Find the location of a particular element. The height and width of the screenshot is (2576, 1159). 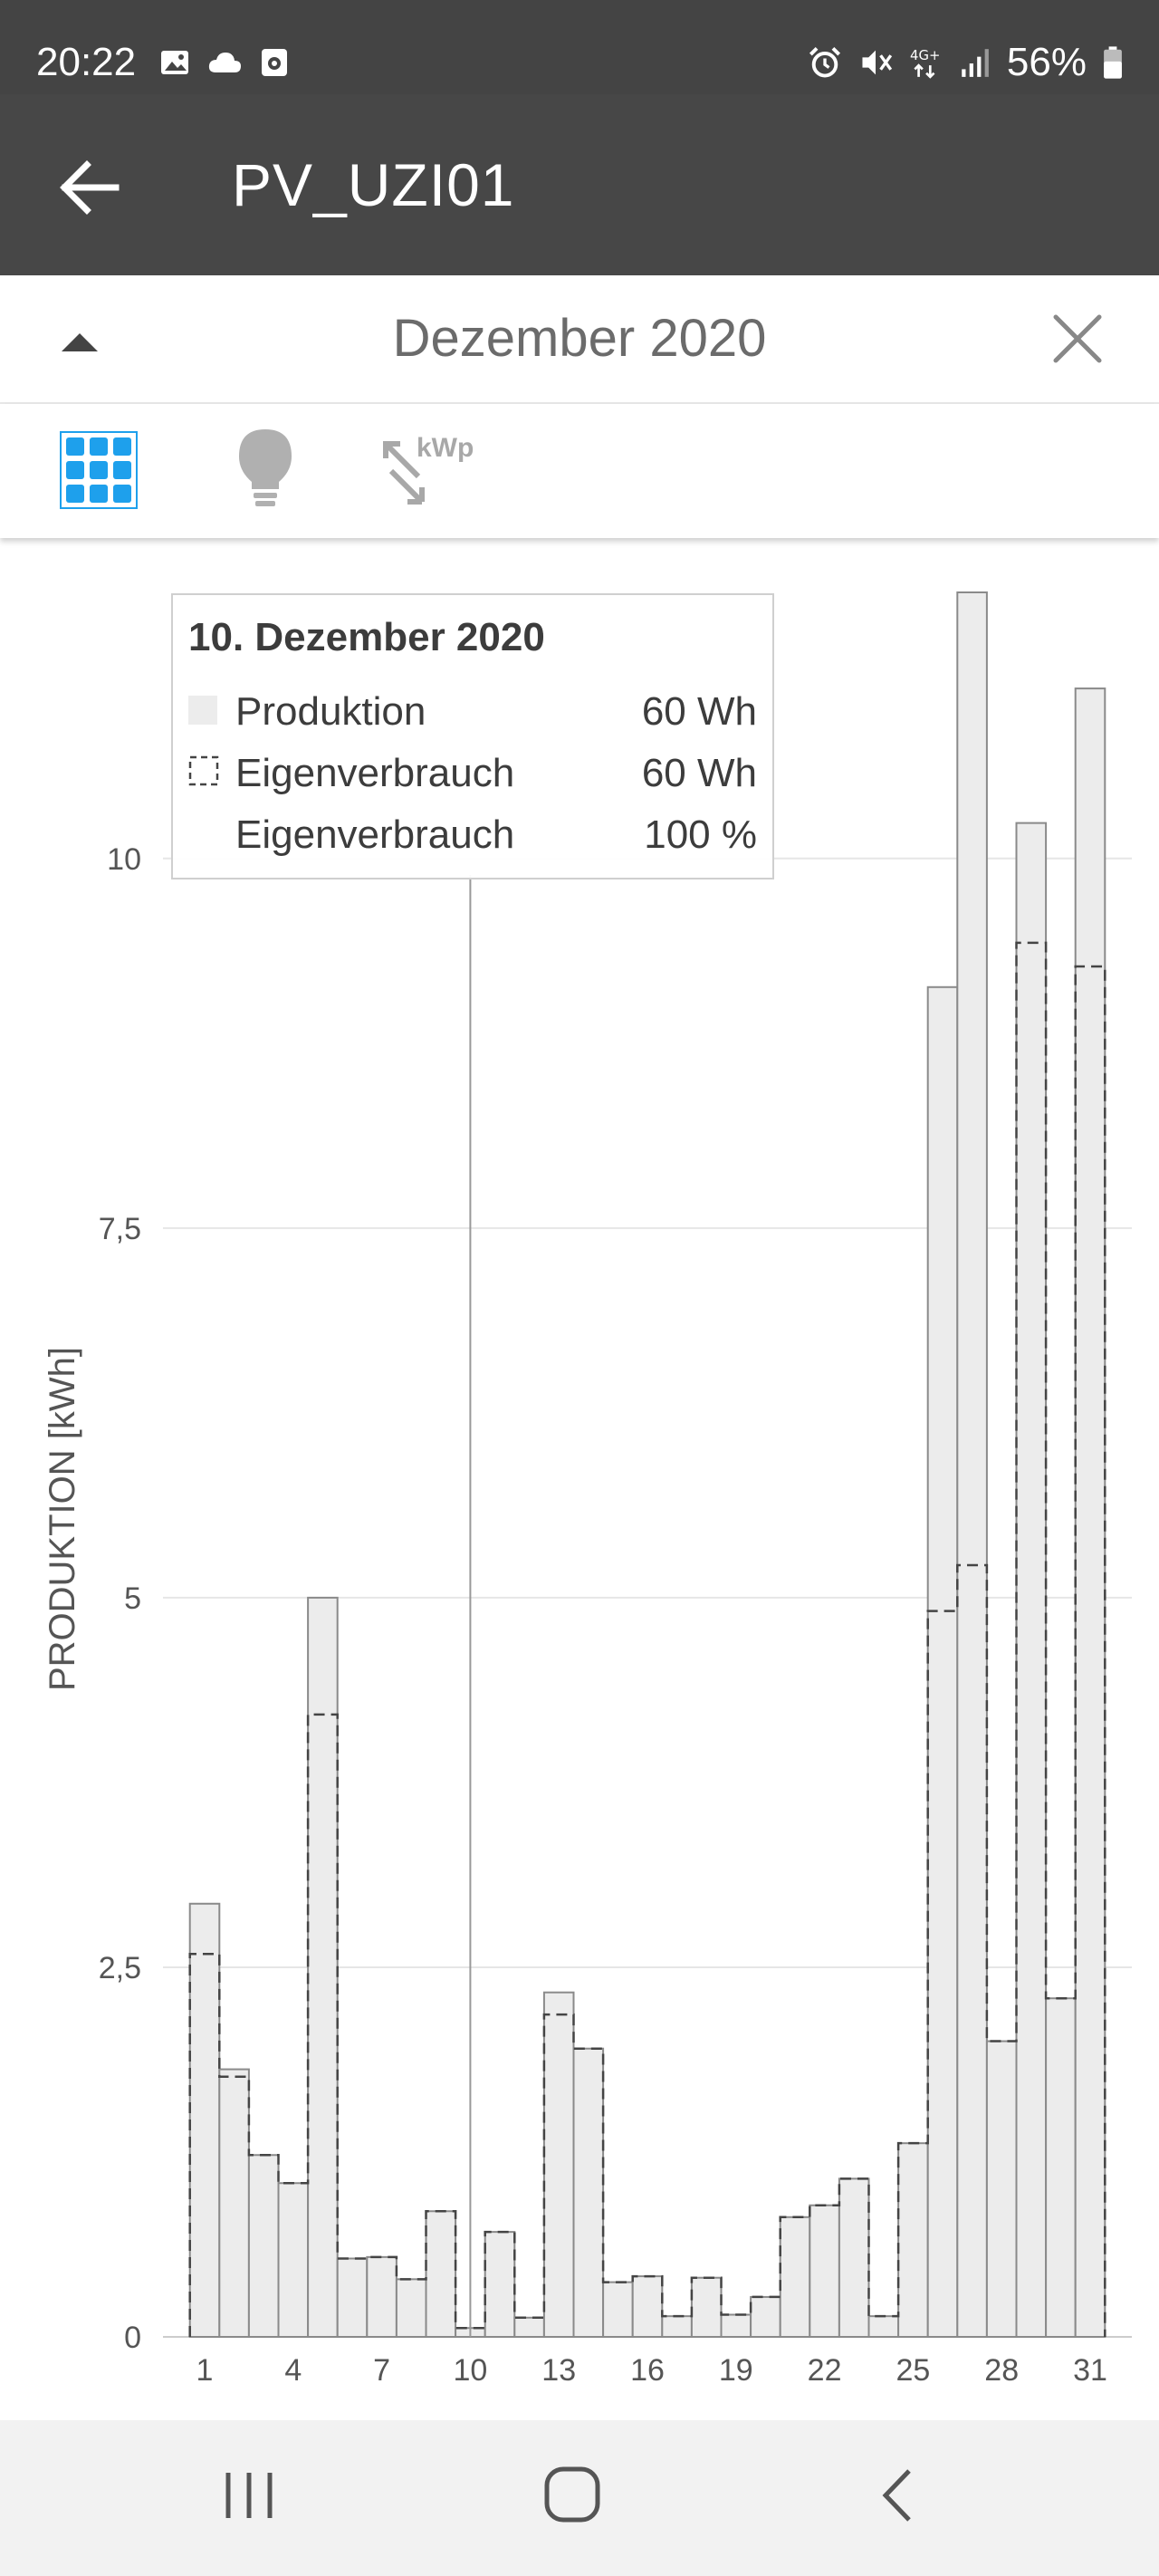

status-right-group: 4G+ 56% is located at coordinates (965, 62).